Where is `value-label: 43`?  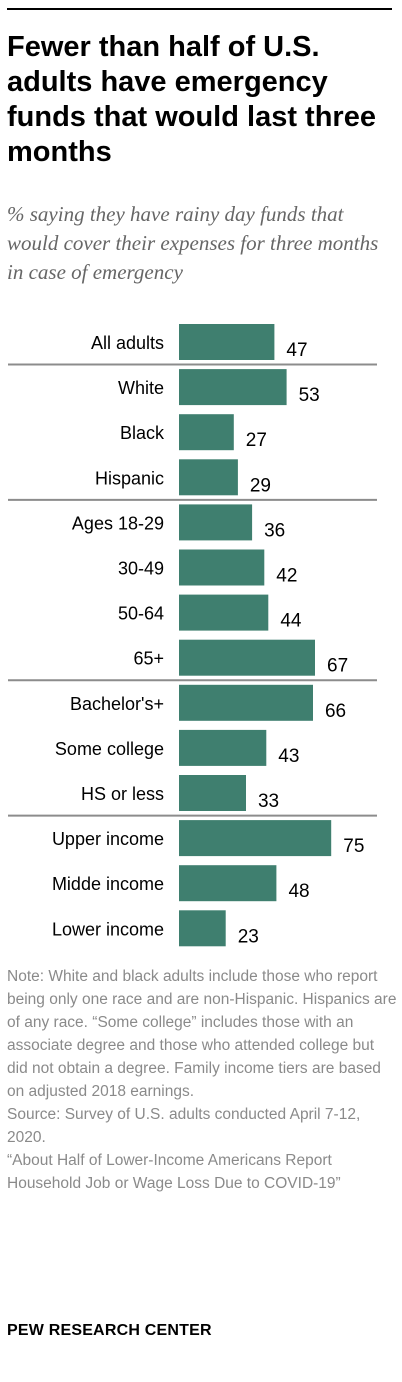 value-label: 43 is located at coordinates (288, 756).